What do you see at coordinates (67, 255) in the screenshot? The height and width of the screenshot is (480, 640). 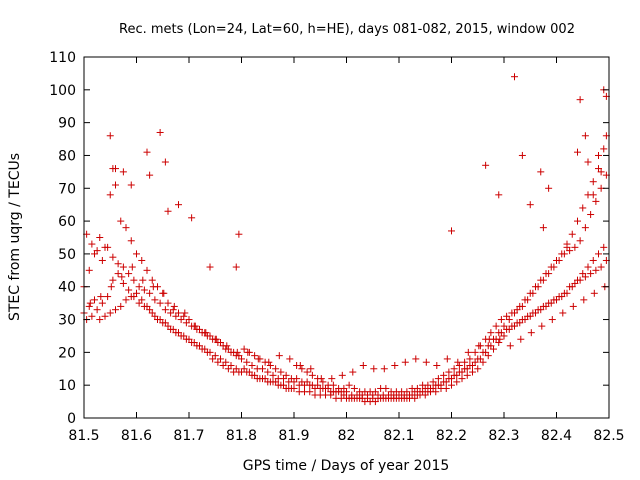 I see `y-tick-label: 50` at bounding box center [67, 255].